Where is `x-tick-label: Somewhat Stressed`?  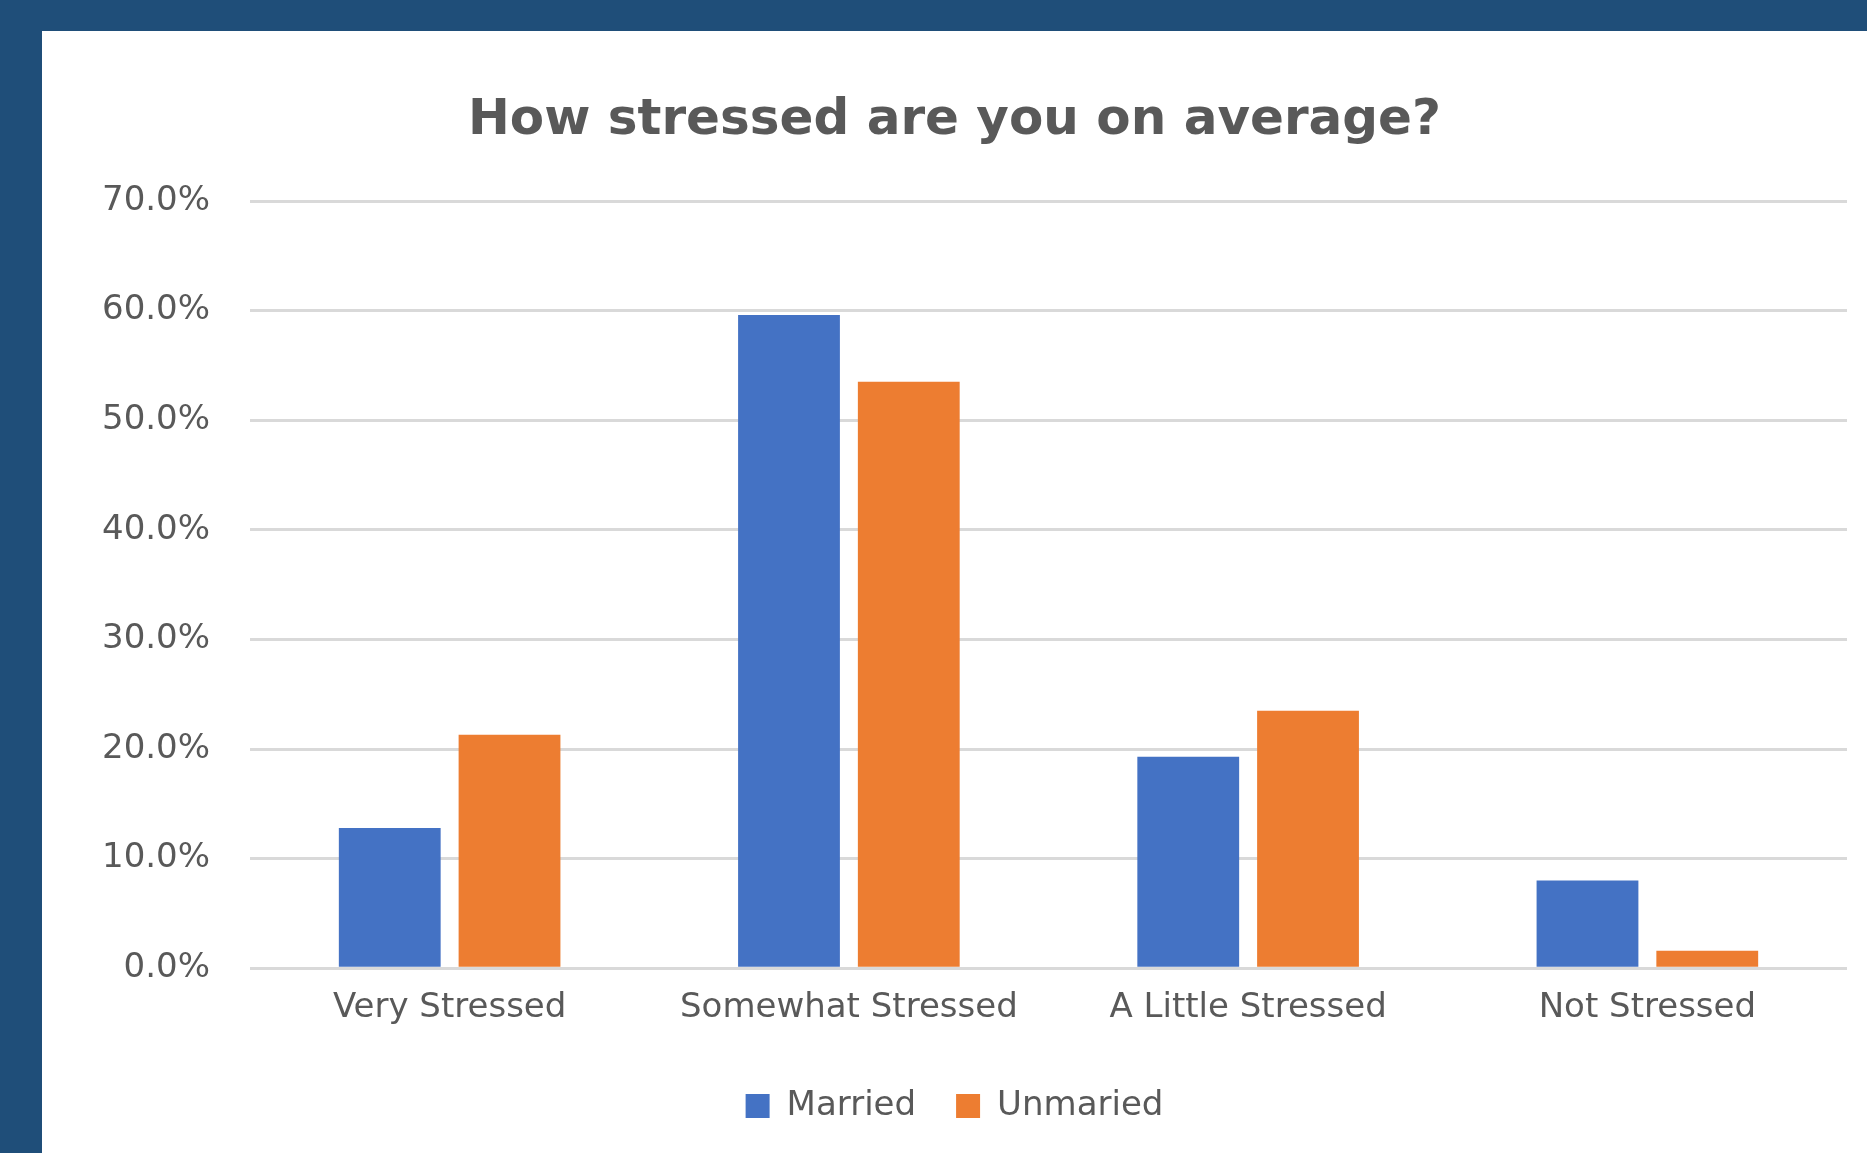
x-tick-label: Somewhat Stressed is located at coordinates (849, 1005).